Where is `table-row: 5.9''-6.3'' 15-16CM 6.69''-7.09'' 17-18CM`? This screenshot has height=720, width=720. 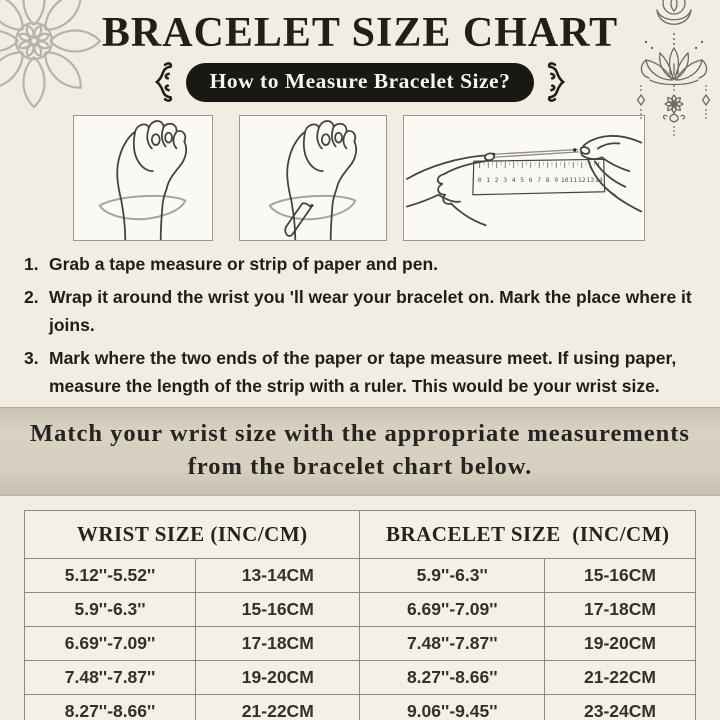 table-row: 5.9''-6.3'' 15-16CM 6.69''-7.09'' 17-18CM is located at coordinates (359, 609).